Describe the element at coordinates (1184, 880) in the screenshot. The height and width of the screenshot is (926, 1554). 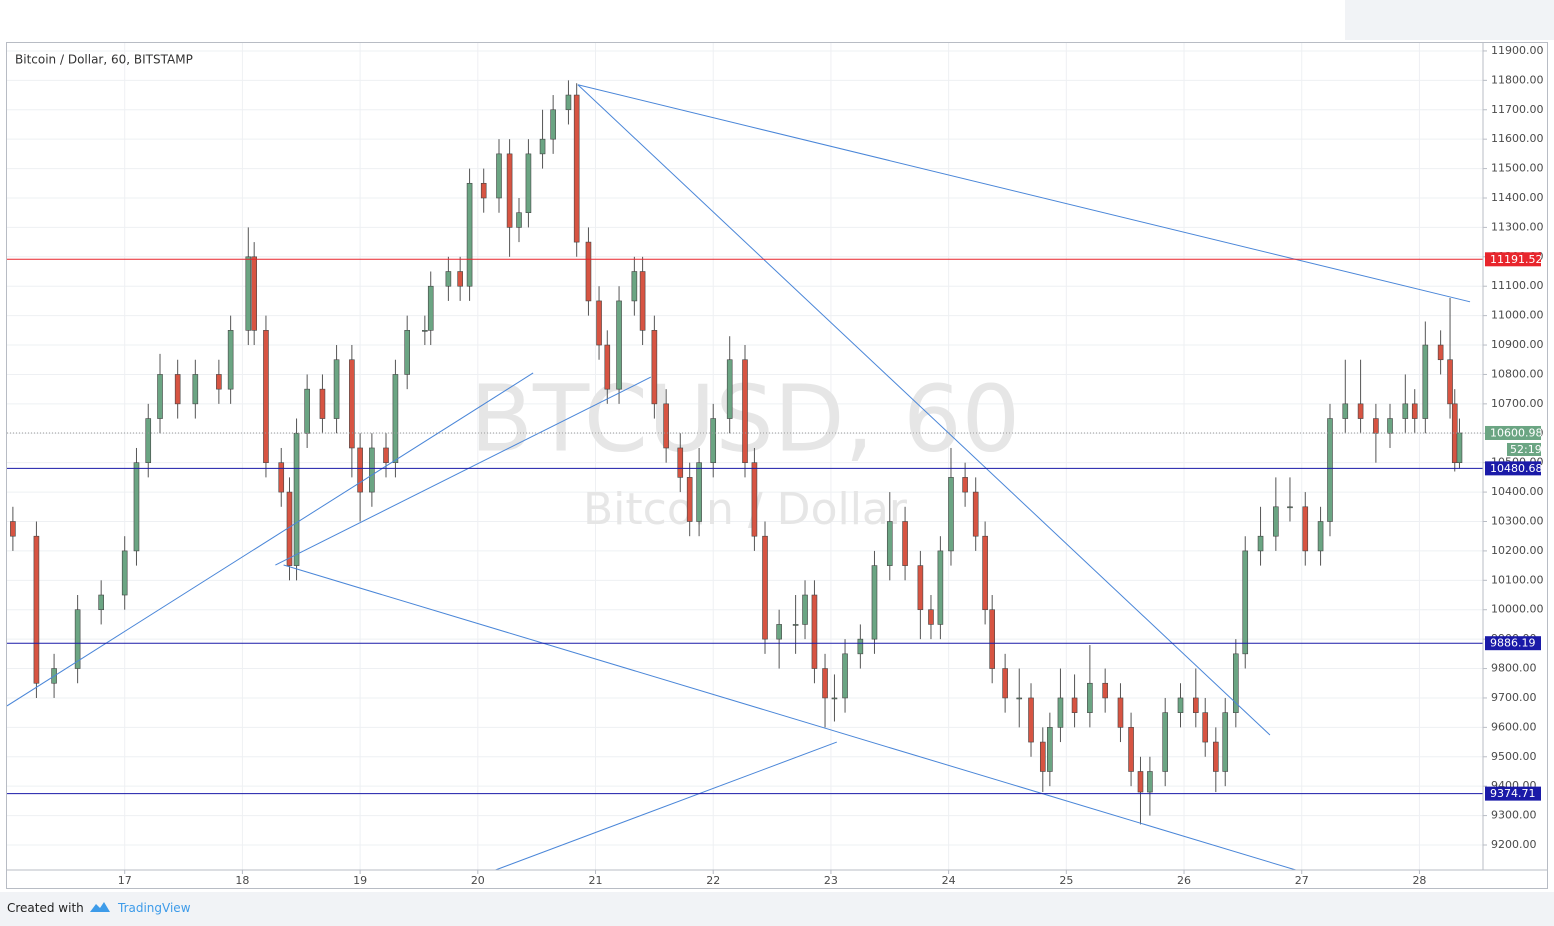
I see `x-tick-label: 26` at that location.